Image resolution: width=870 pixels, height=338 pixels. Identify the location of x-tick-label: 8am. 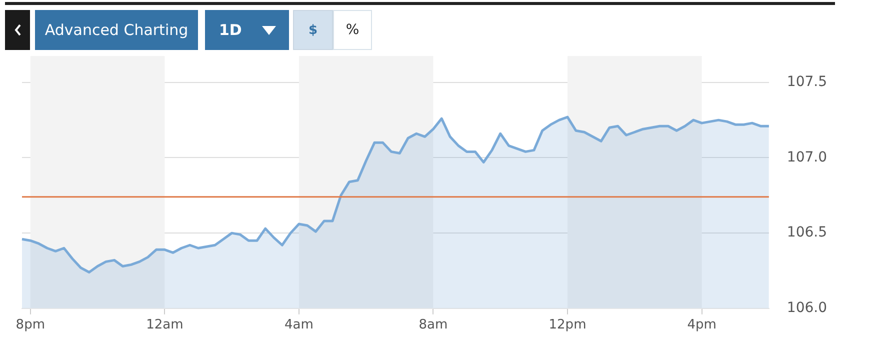
(433, 325).